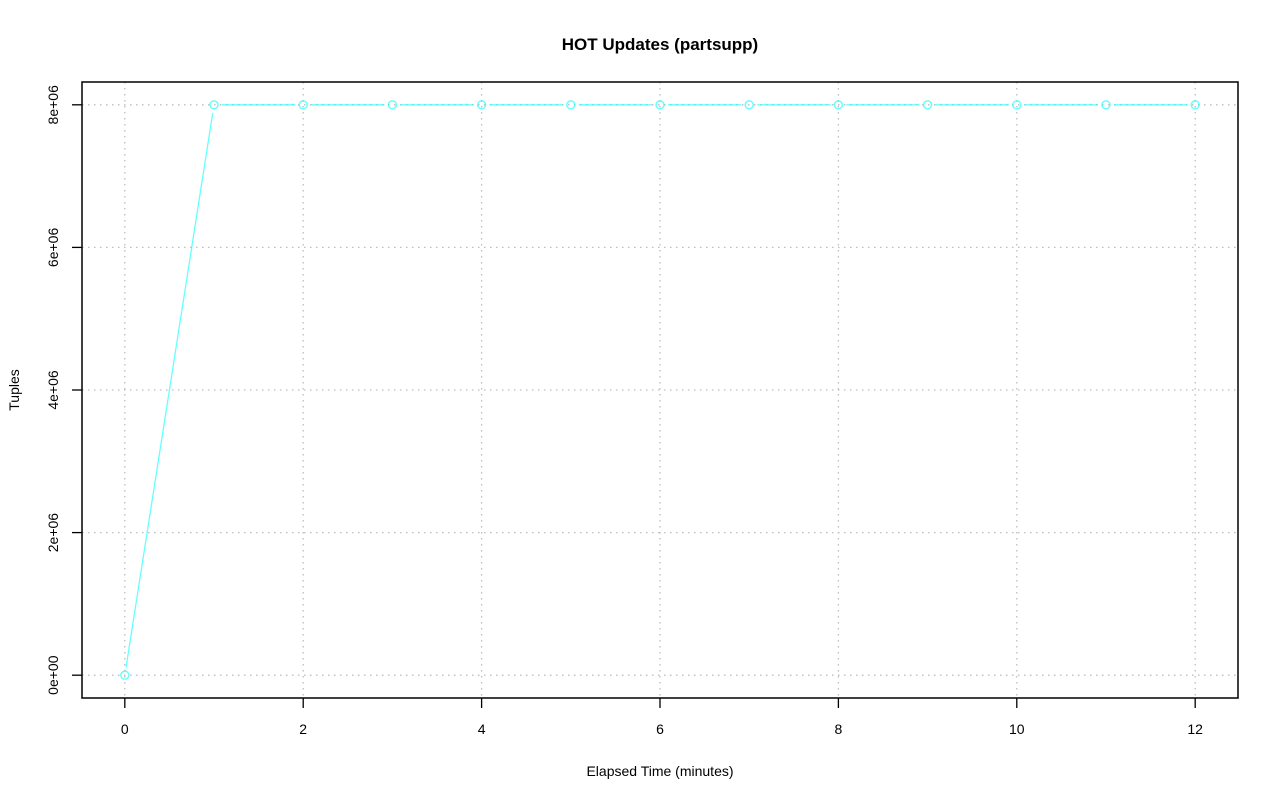 The height and width of the screenshot is (806, 1280). I want to click on x-tick-label: 4, so click(482, 729).